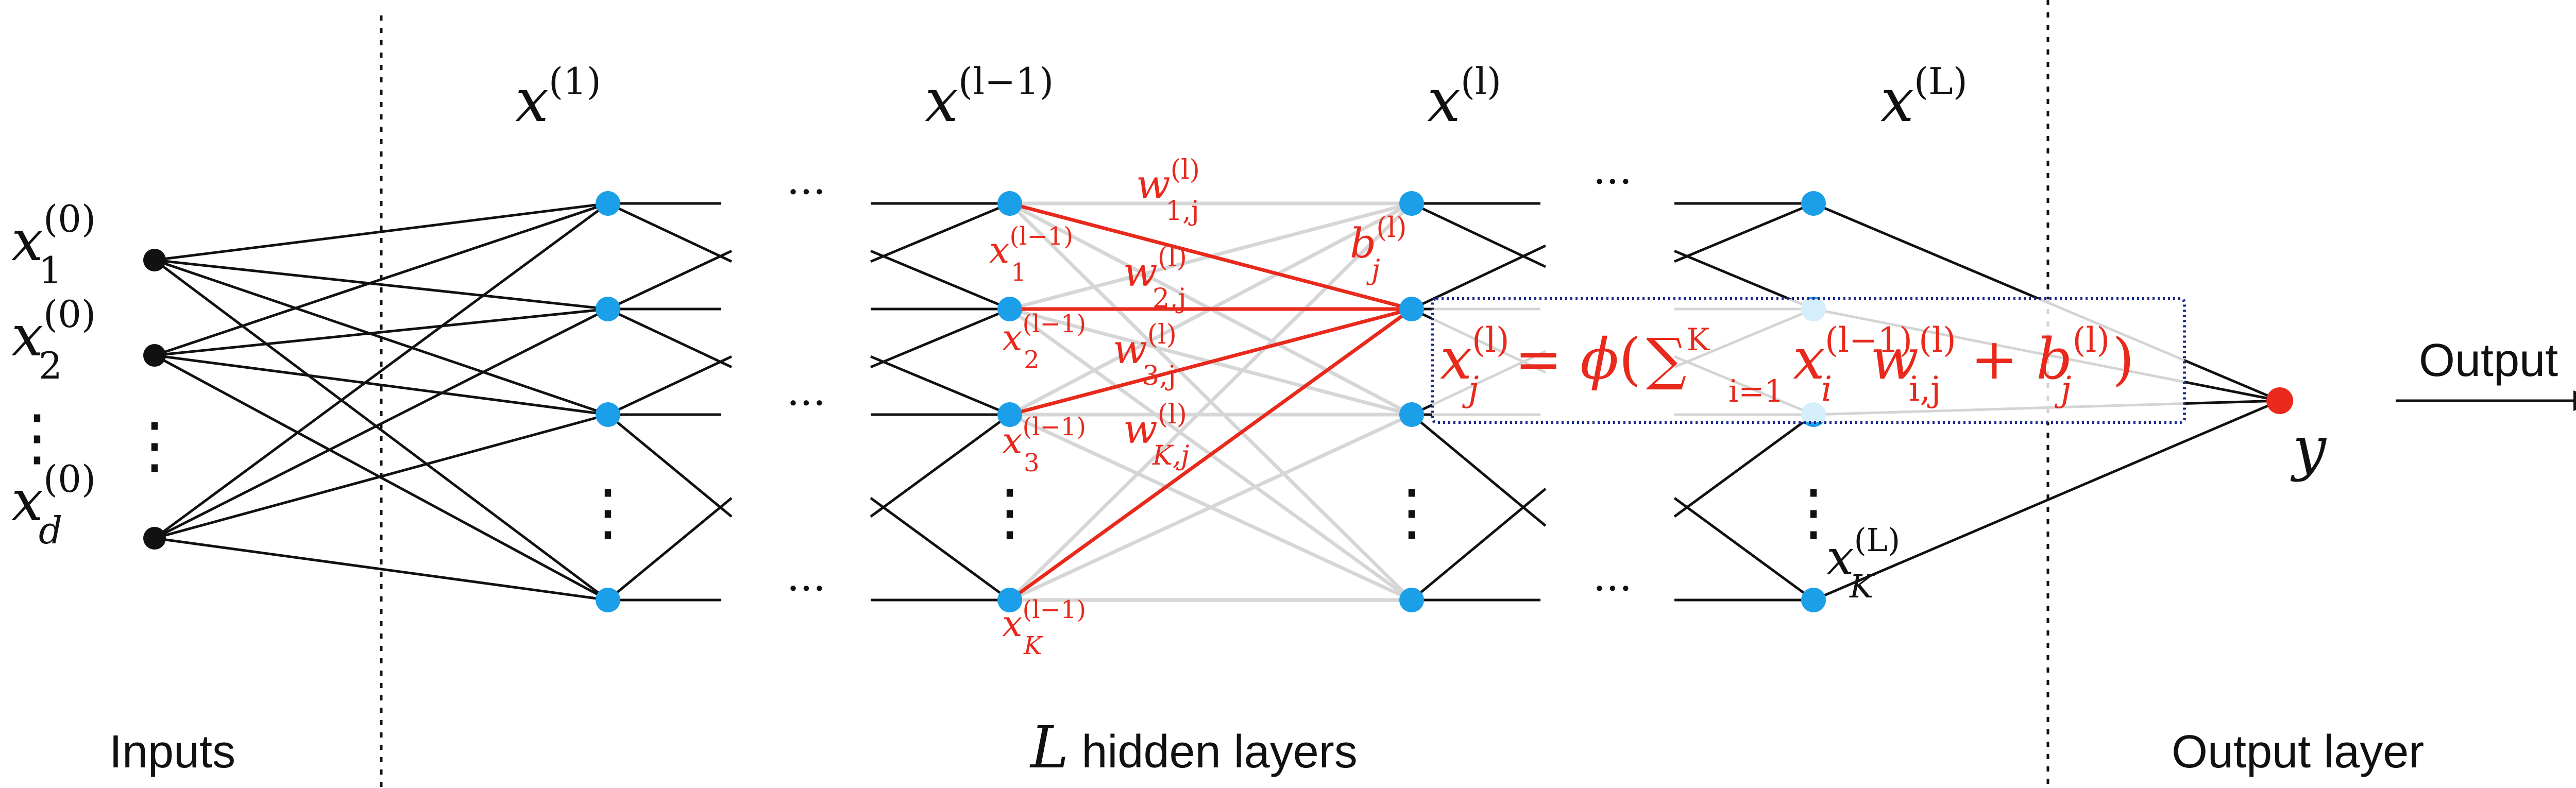 Image resolution: width=2576 pixels, height=788 pixels. Describe the element at coordinates (2298, 752) in the screenshot. I see `bottom-label-output-layer: Output layer` at that location.